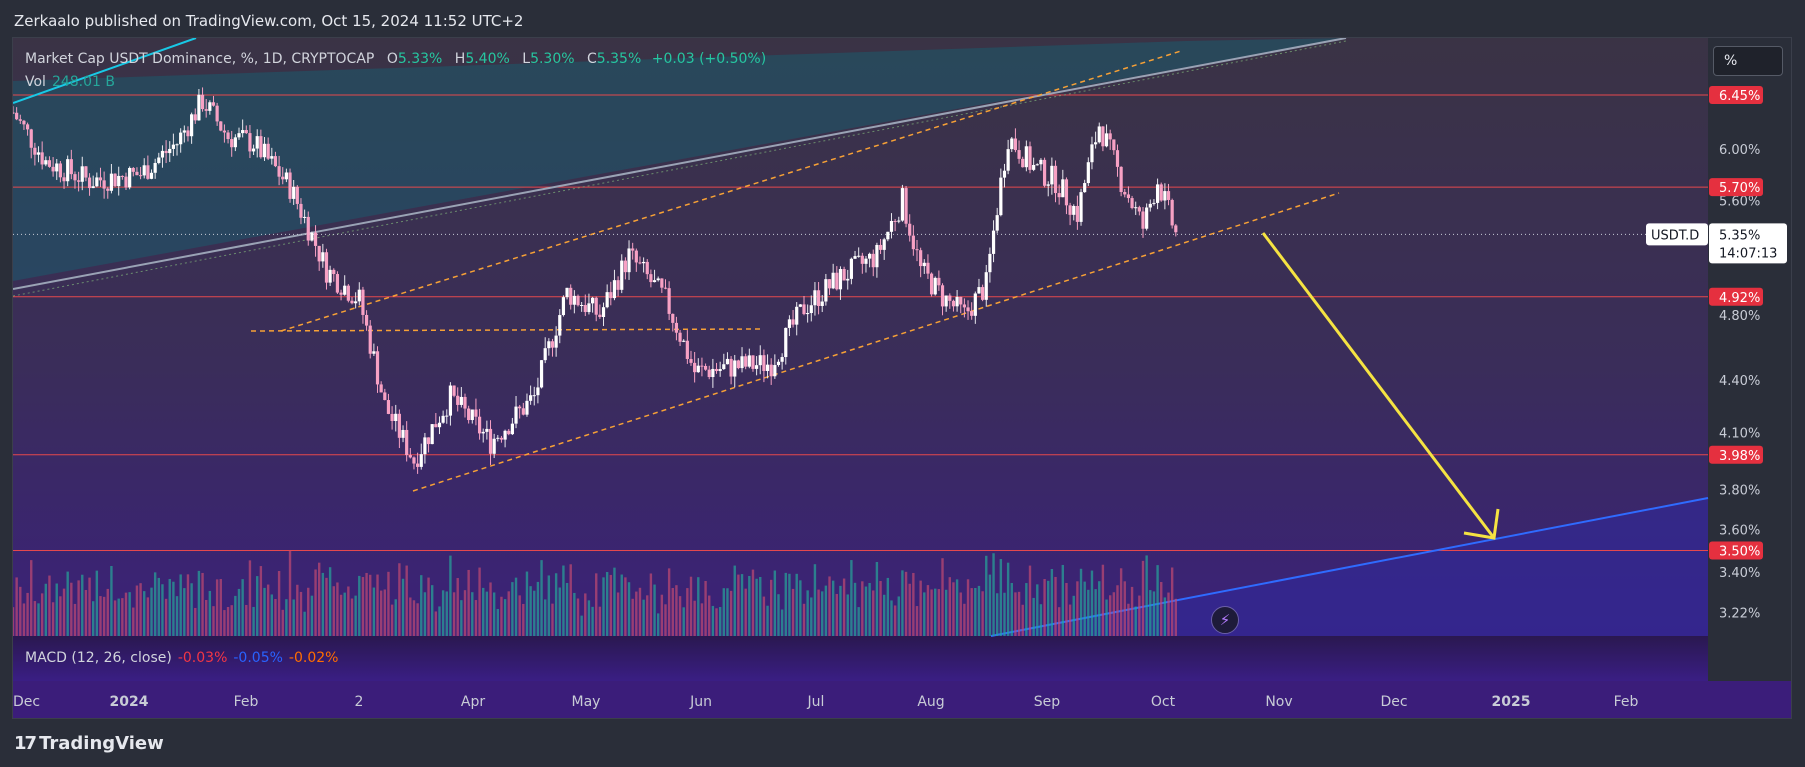 This screenshot has height=767, width=1805. What do you see at coordinates (105, 71) in the screenshot?
I see `wedge-top-line` at bounding box center [105, 71].